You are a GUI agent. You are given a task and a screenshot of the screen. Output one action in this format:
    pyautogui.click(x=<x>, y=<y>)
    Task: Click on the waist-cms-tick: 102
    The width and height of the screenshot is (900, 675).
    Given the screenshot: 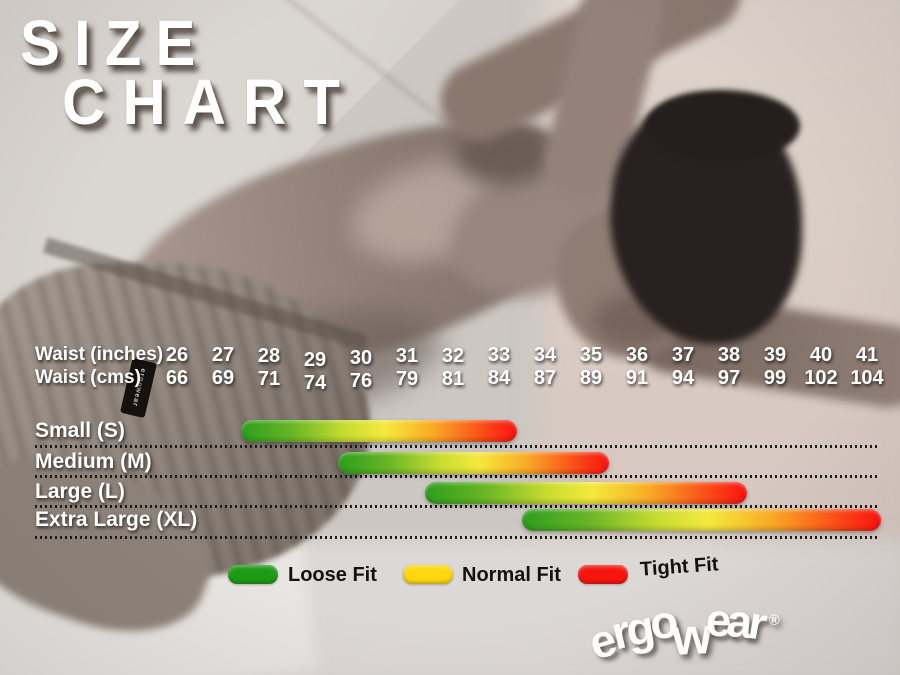 What is the action you would take?
    pyautogui.click(x=821, y=378)
    